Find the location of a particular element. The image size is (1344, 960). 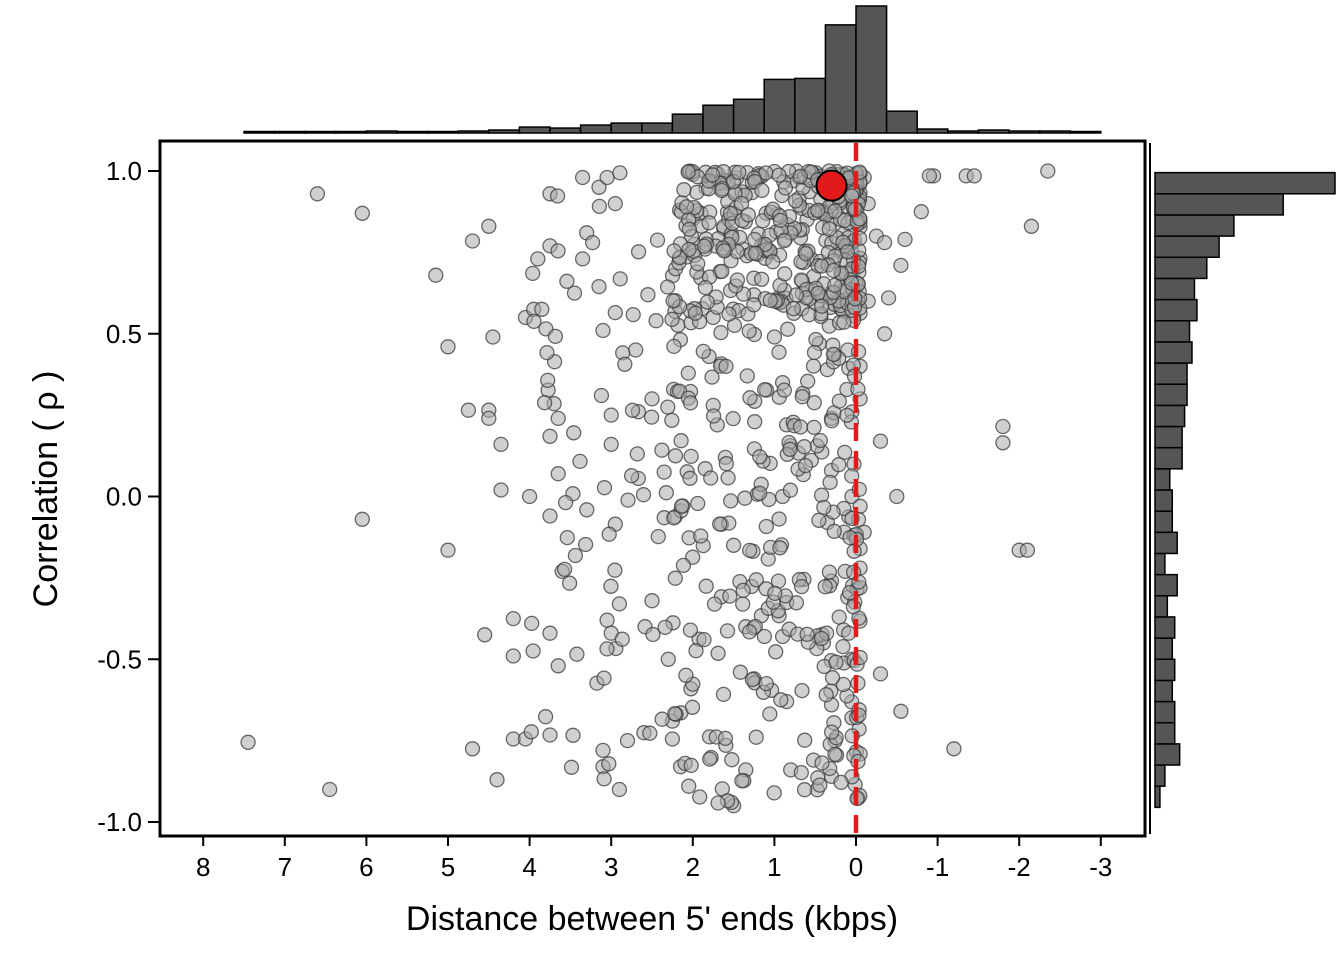

x-tick-label: 6 is located at coordinates (366, 867).